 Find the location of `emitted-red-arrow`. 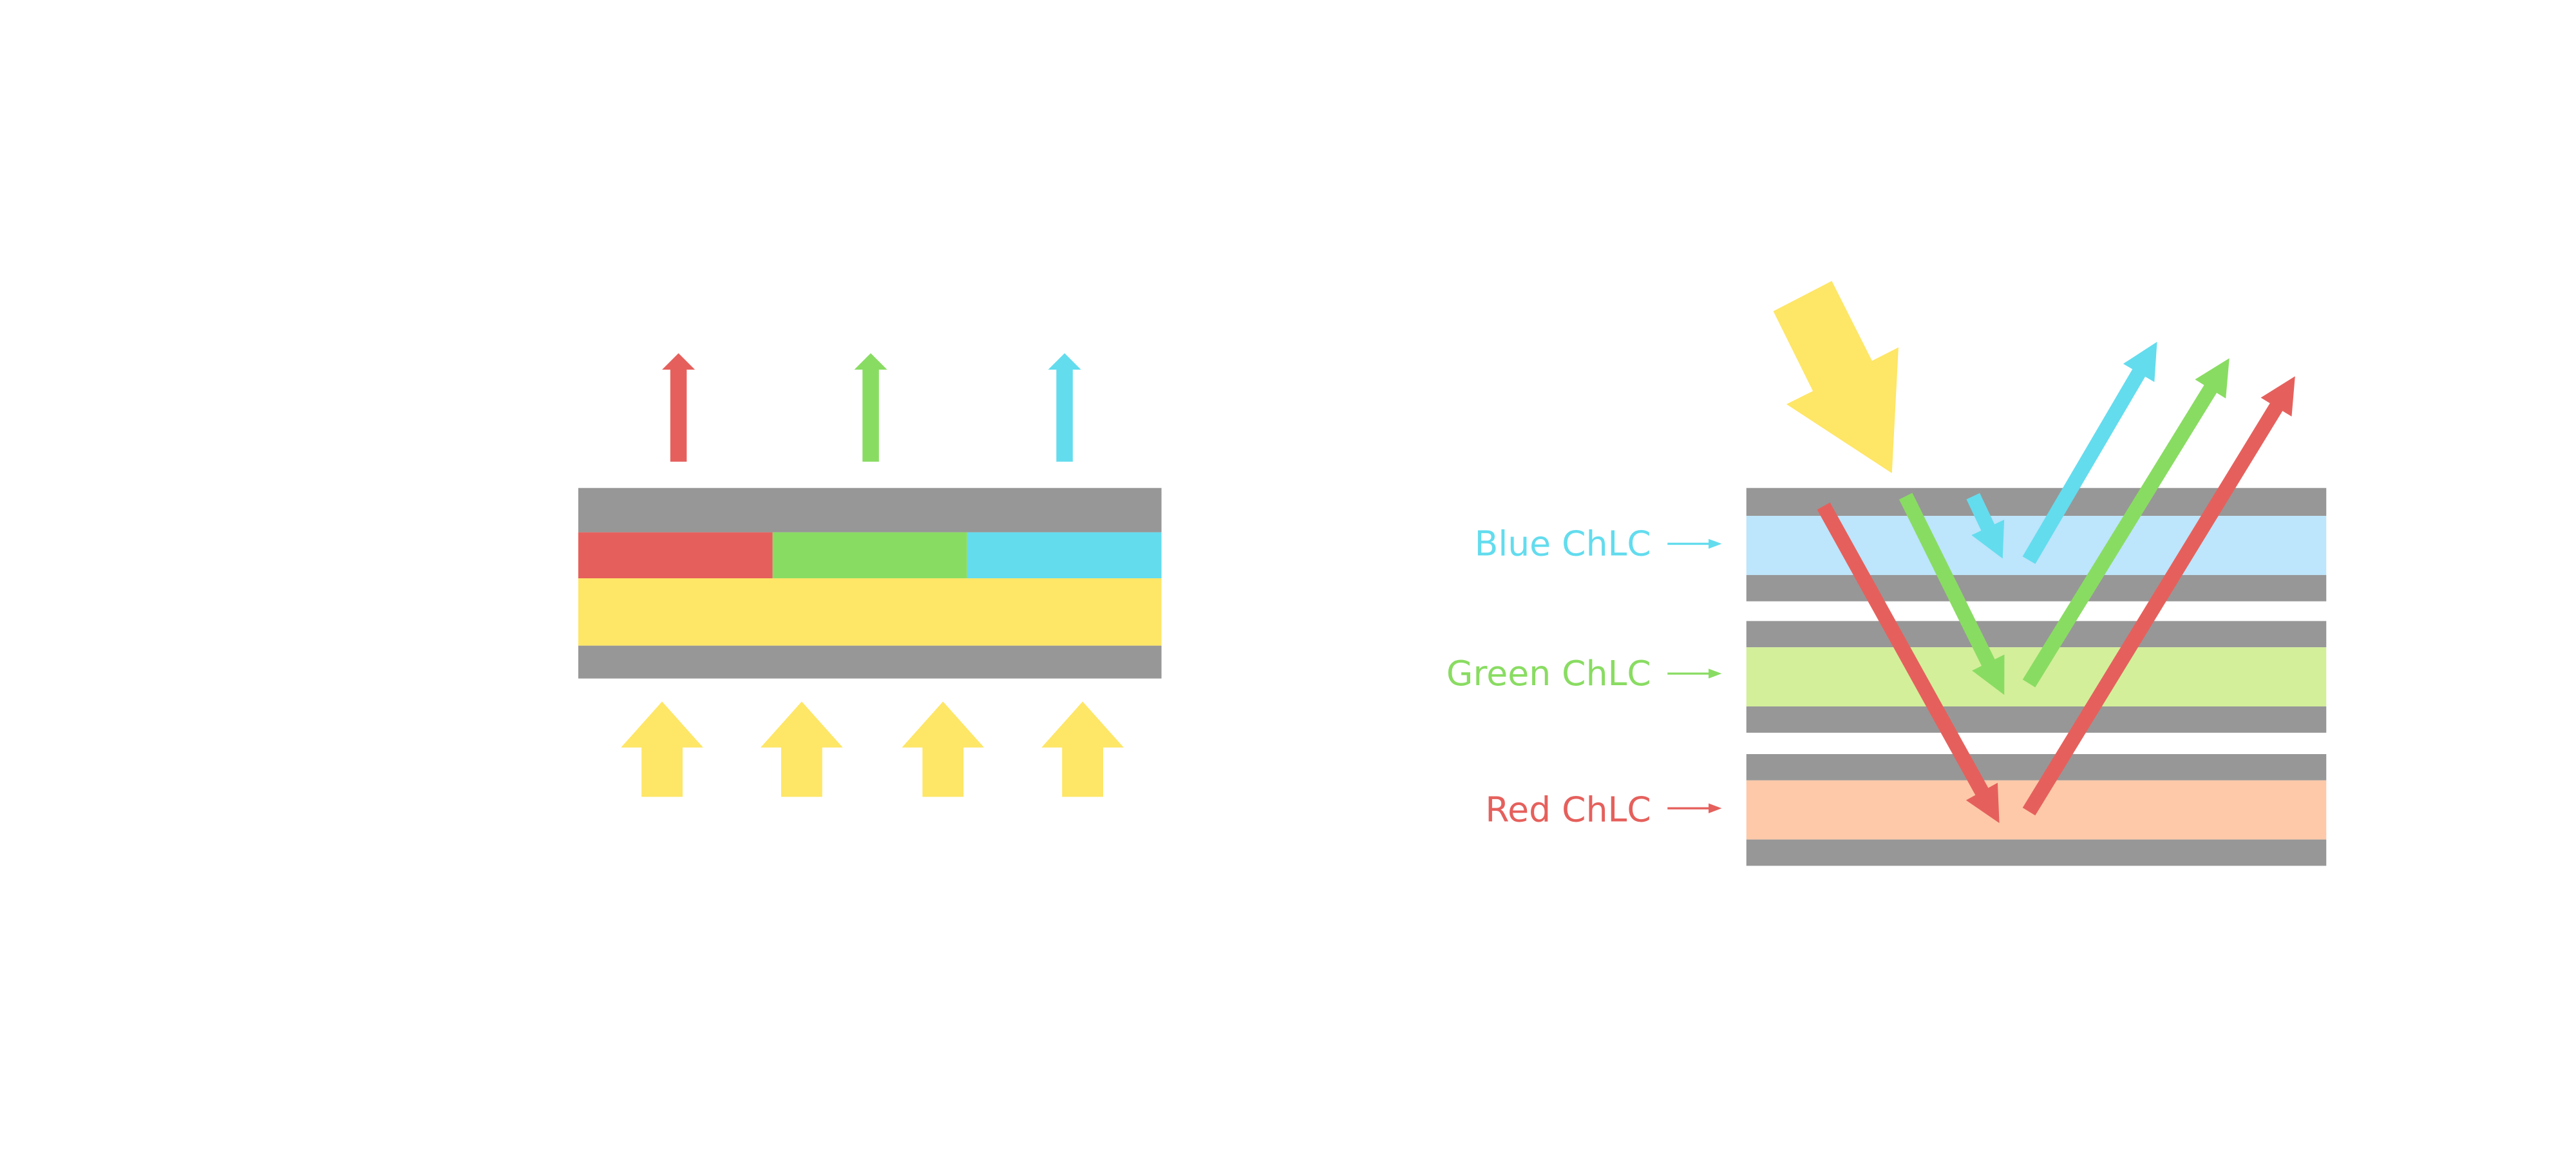

emitted-red-arrow is located at coordinates (679, 407).